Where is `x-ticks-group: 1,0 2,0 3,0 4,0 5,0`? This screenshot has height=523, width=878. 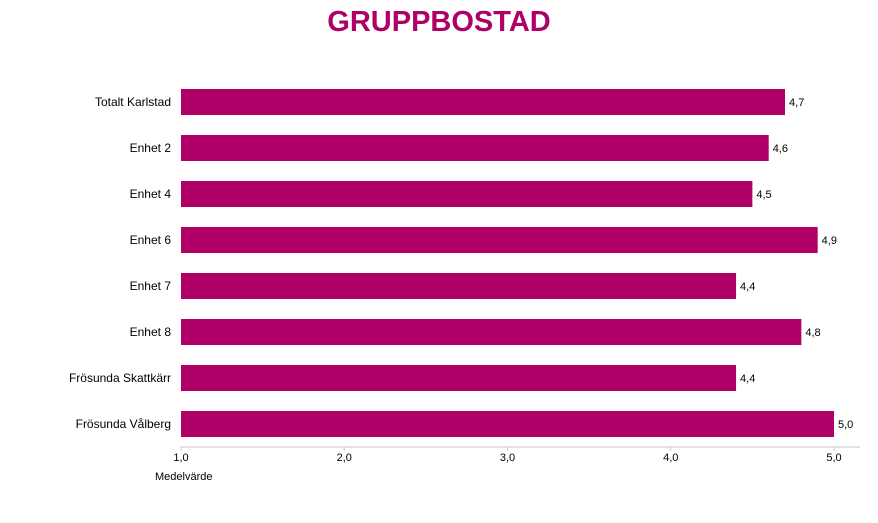
x-ticks-group: 1,0 2,0 3,0 4,0 5,0 is located at coordinates (507, 455).